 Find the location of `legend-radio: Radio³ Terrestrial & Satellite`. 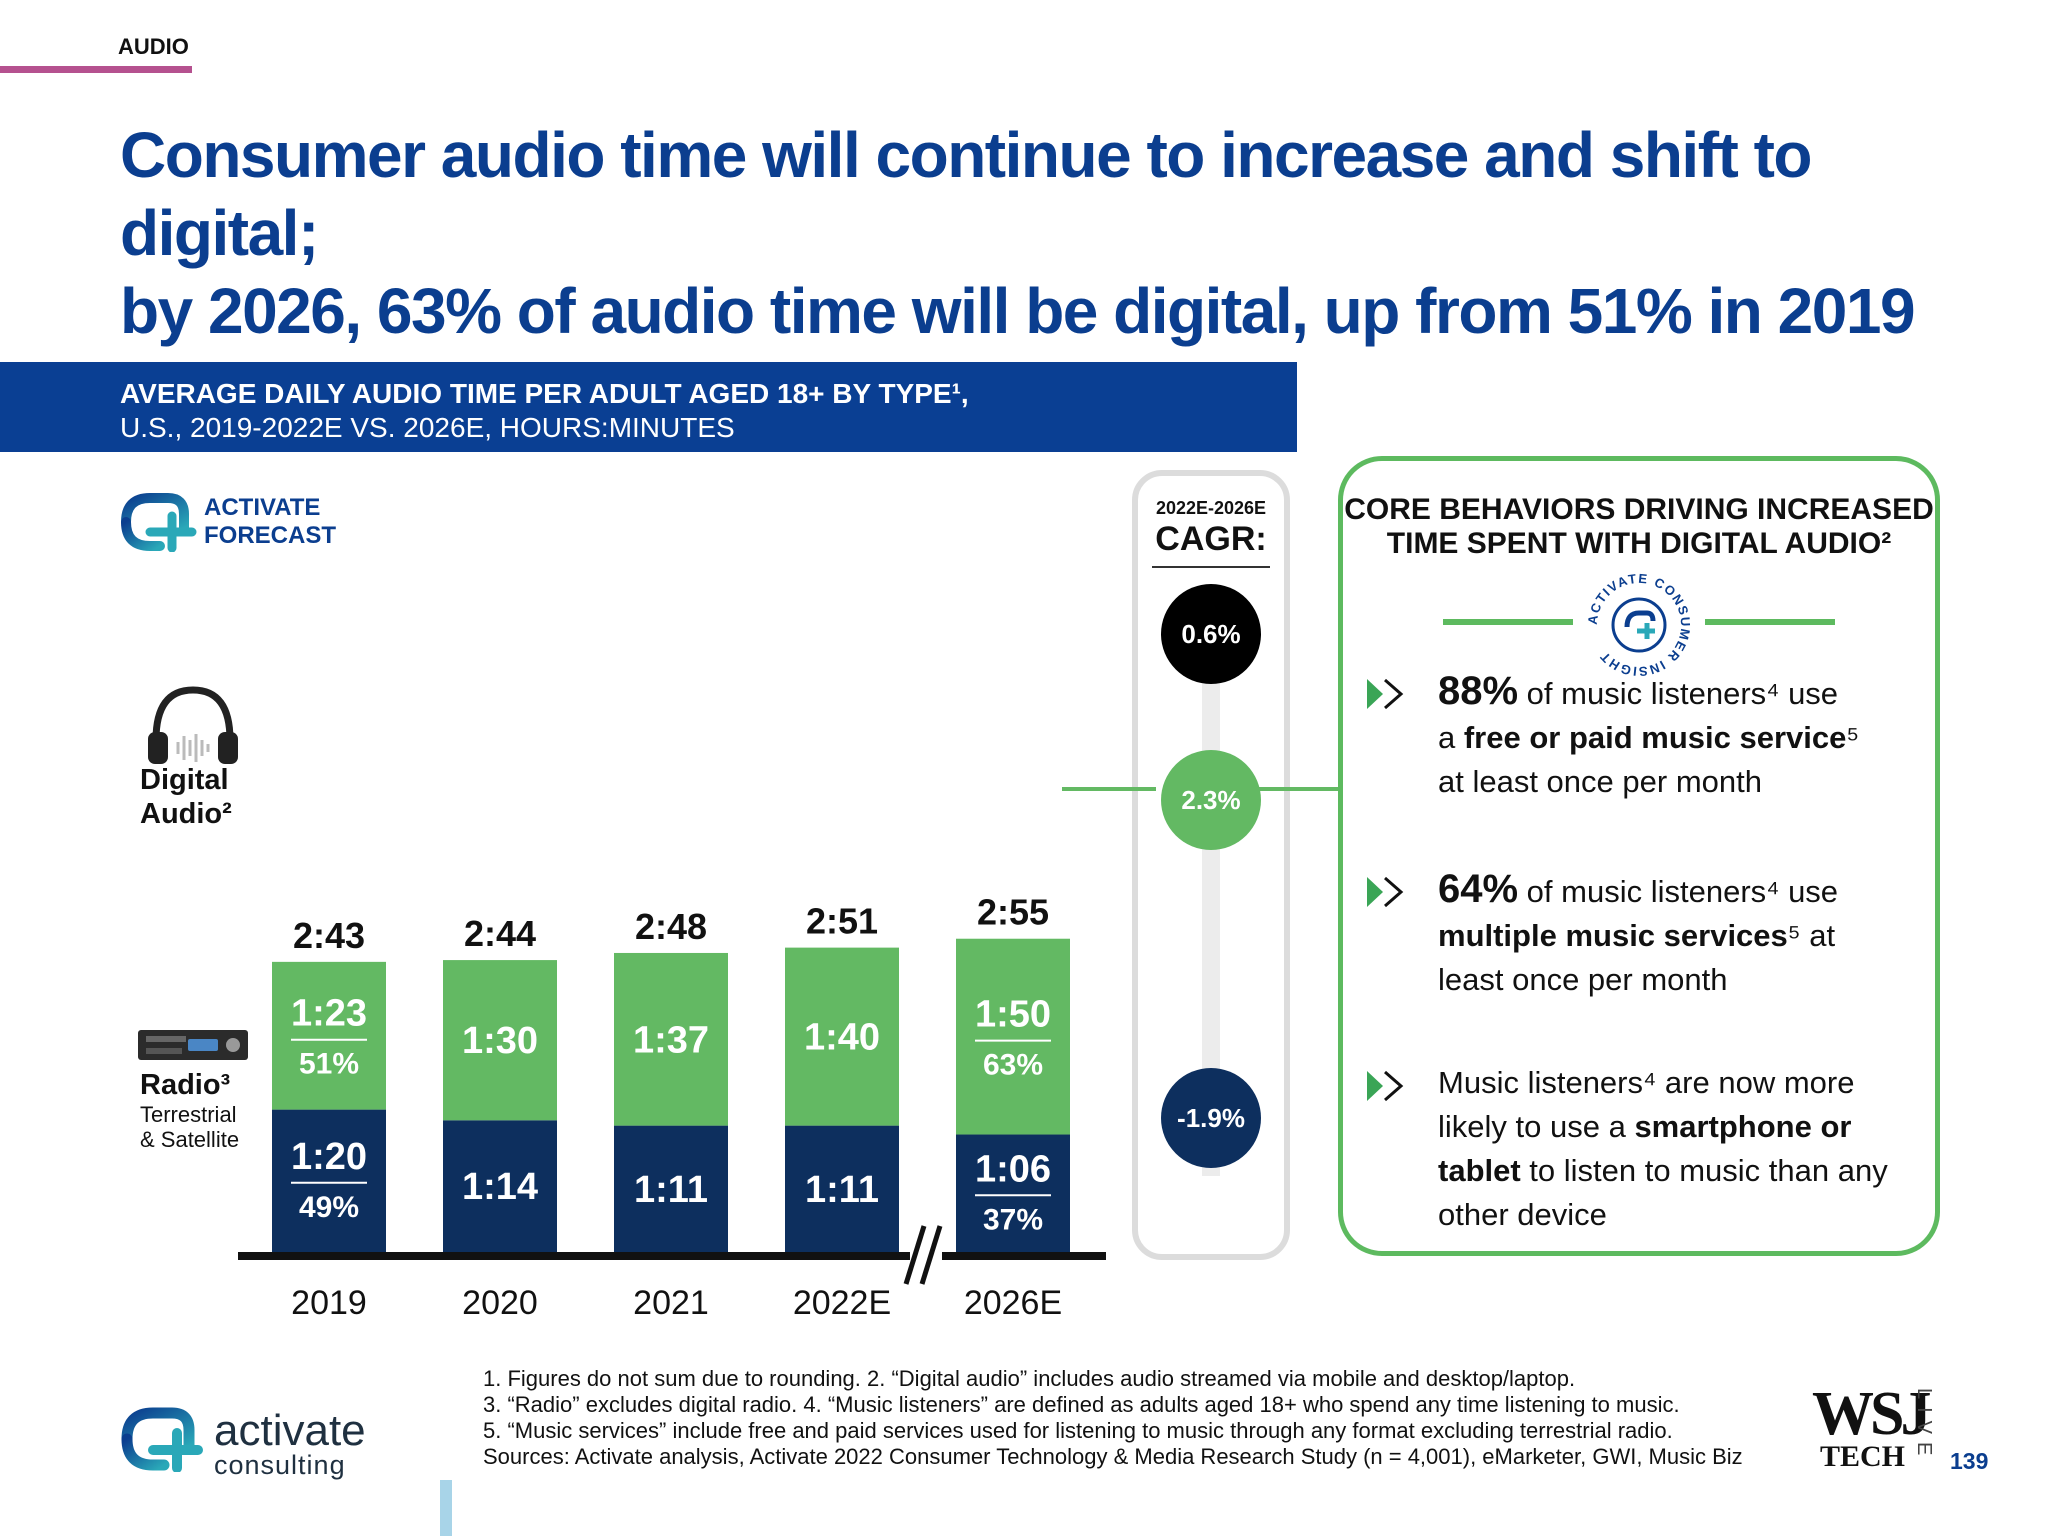

legend-radio: Radio³ Terrestrial & Satellite is located at coordinates (189, 1110).